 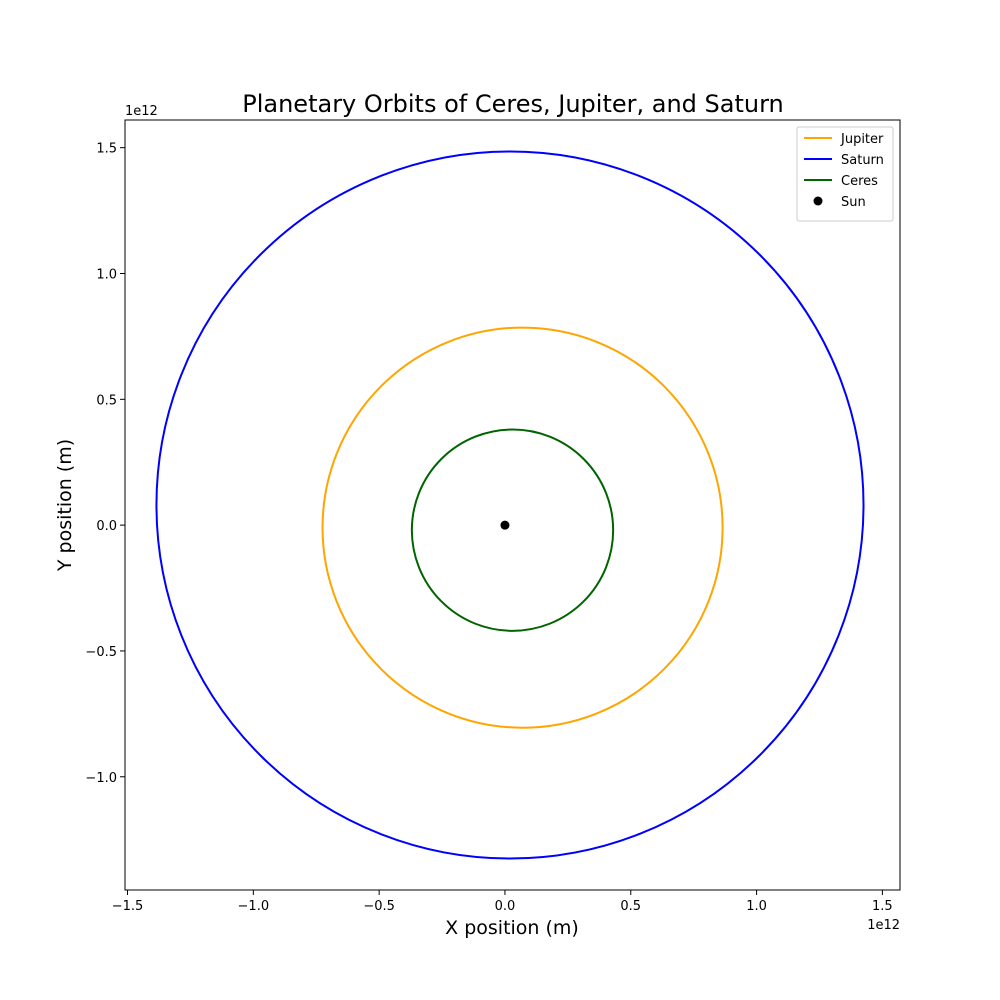 What do you see at coordinates (254, 906) in the screenshot?
I see `x-tick-label: −1.0` at bounding box center [254, 906].